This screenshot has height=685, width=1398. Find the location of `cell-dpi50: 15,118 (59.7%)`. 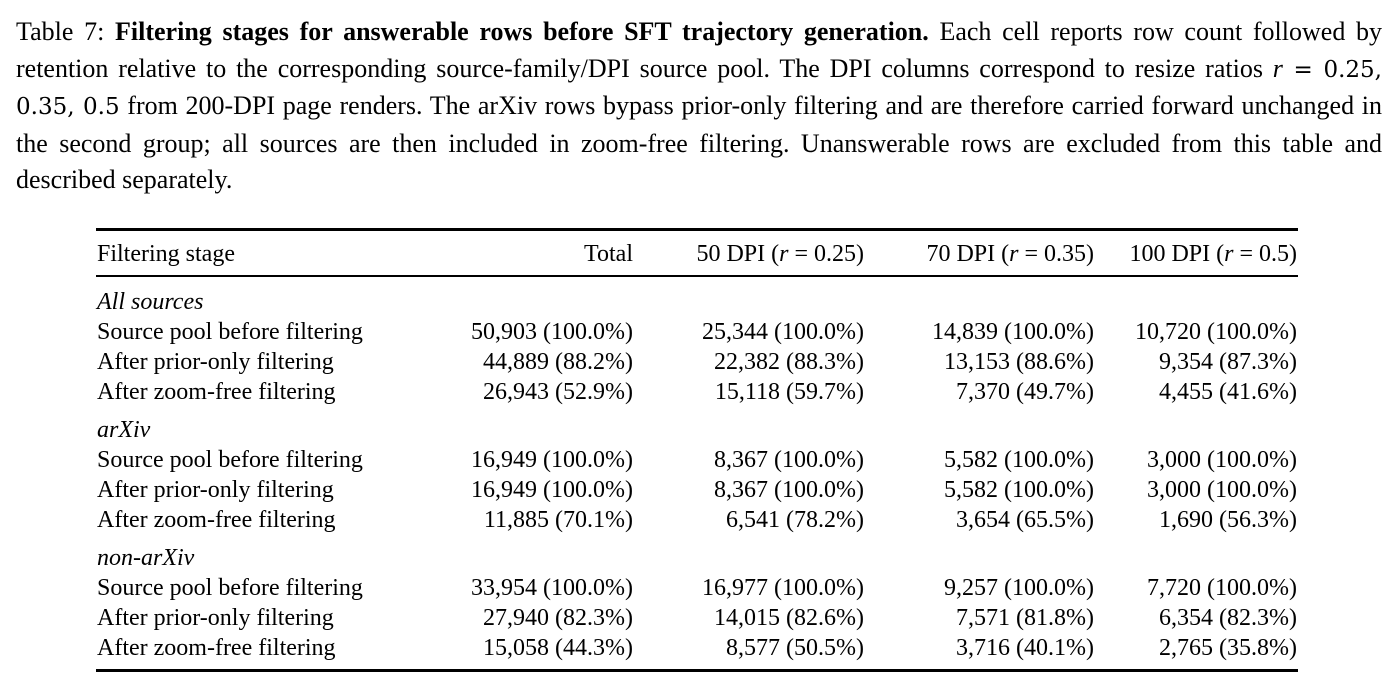

cell-dpi50: 15,118 (59.7%) is located at coordinates (789, 392).